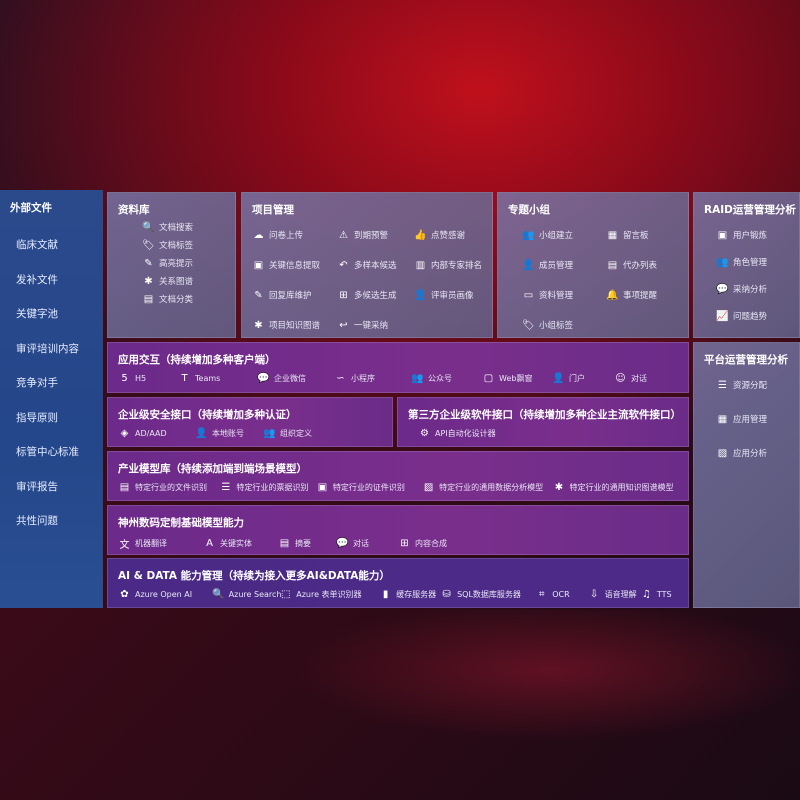 This screenshot has height=800, width=800. What do you see at coordinates (583, 378) in the screenshot?
I see `feature-portal: 👤 门户` at bounding box center [583, 378].